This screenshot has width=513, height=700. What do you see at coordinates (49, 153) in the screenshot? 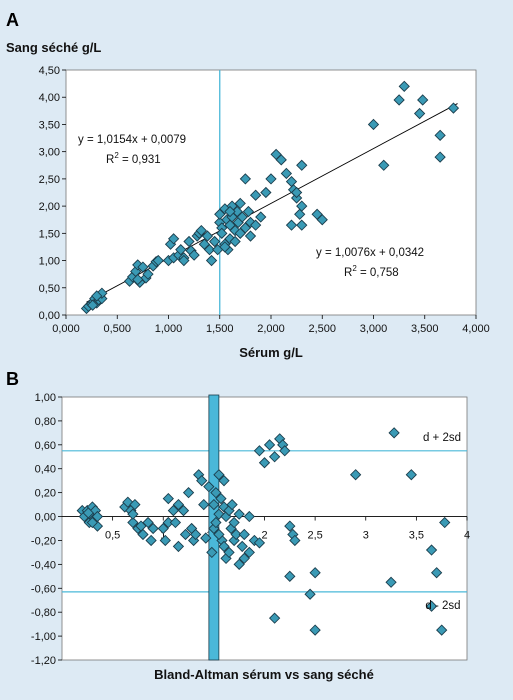
I see `chart-a-y-tick-label: 3,00` at bounding box center [49, 153].